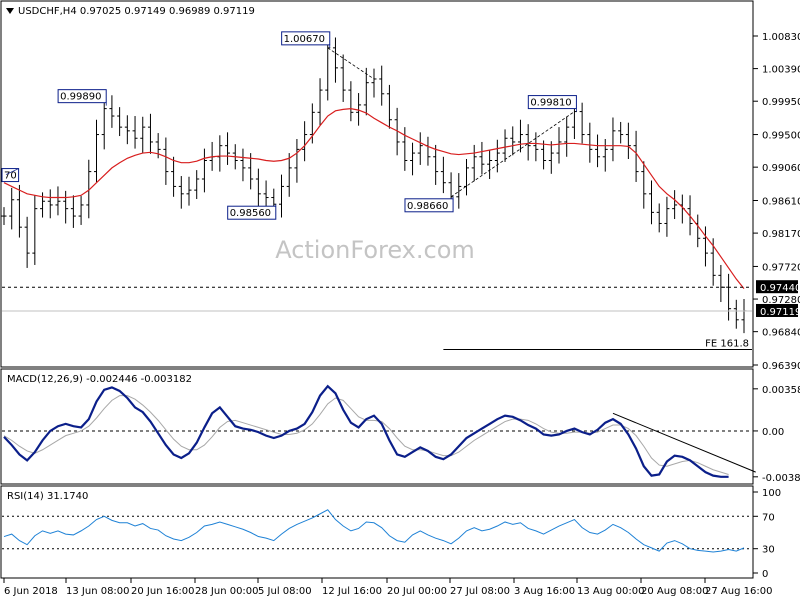 The image size is (800, 604). What do you see at coordinates (773, 432) in the screenshot?
I see `macd-axis-label: 0.00` at bounding box center [773, 432].